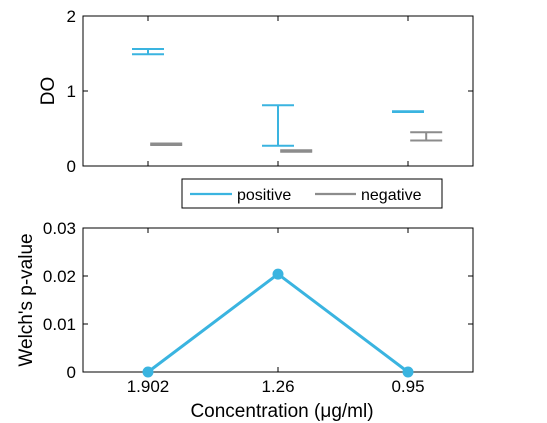 This screenshot has height=423, width=547. I want to click on pvalue-y-tick-label-0: 0, so click(71, 372).